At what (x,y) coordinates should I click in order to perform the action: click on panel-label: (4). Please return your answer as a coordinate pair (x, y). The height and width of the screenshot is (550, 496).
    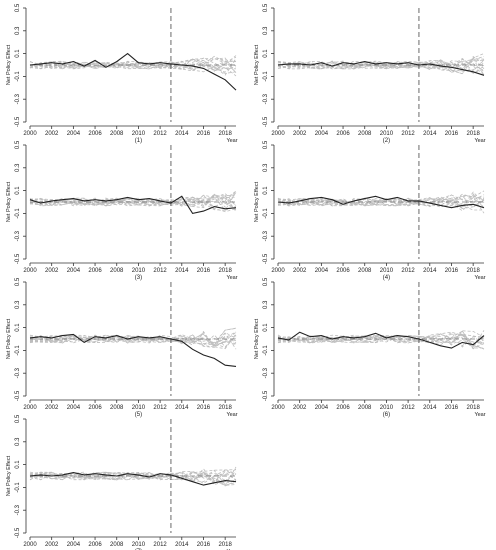
    Looking at the image, I should click on (386, 278).